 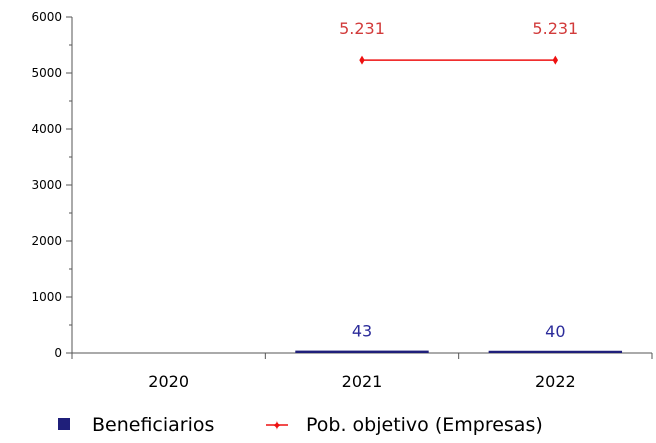 What do you see at coordinates (46, 129) in the screenshot?
I see `y-tick-label: 4000` at bounding box center [46, 129].